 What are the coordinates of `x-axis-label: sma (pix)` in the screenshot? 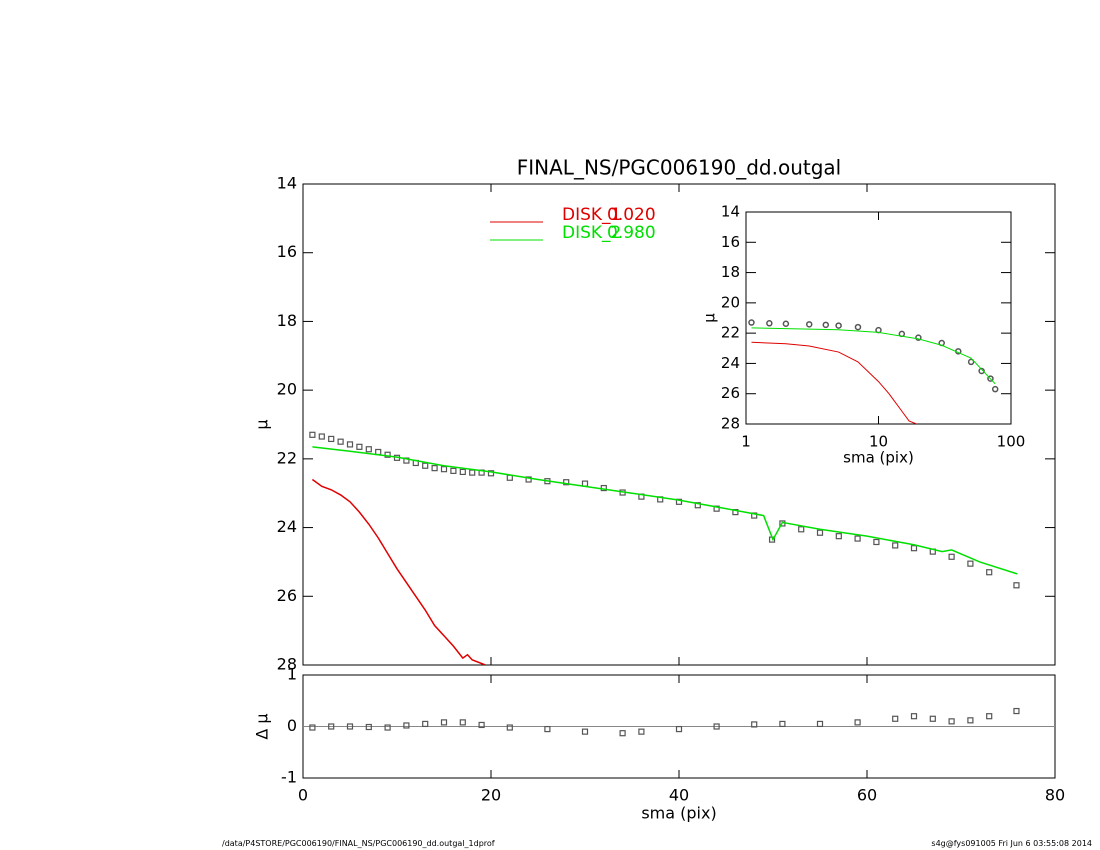 It's located at (678, 813).